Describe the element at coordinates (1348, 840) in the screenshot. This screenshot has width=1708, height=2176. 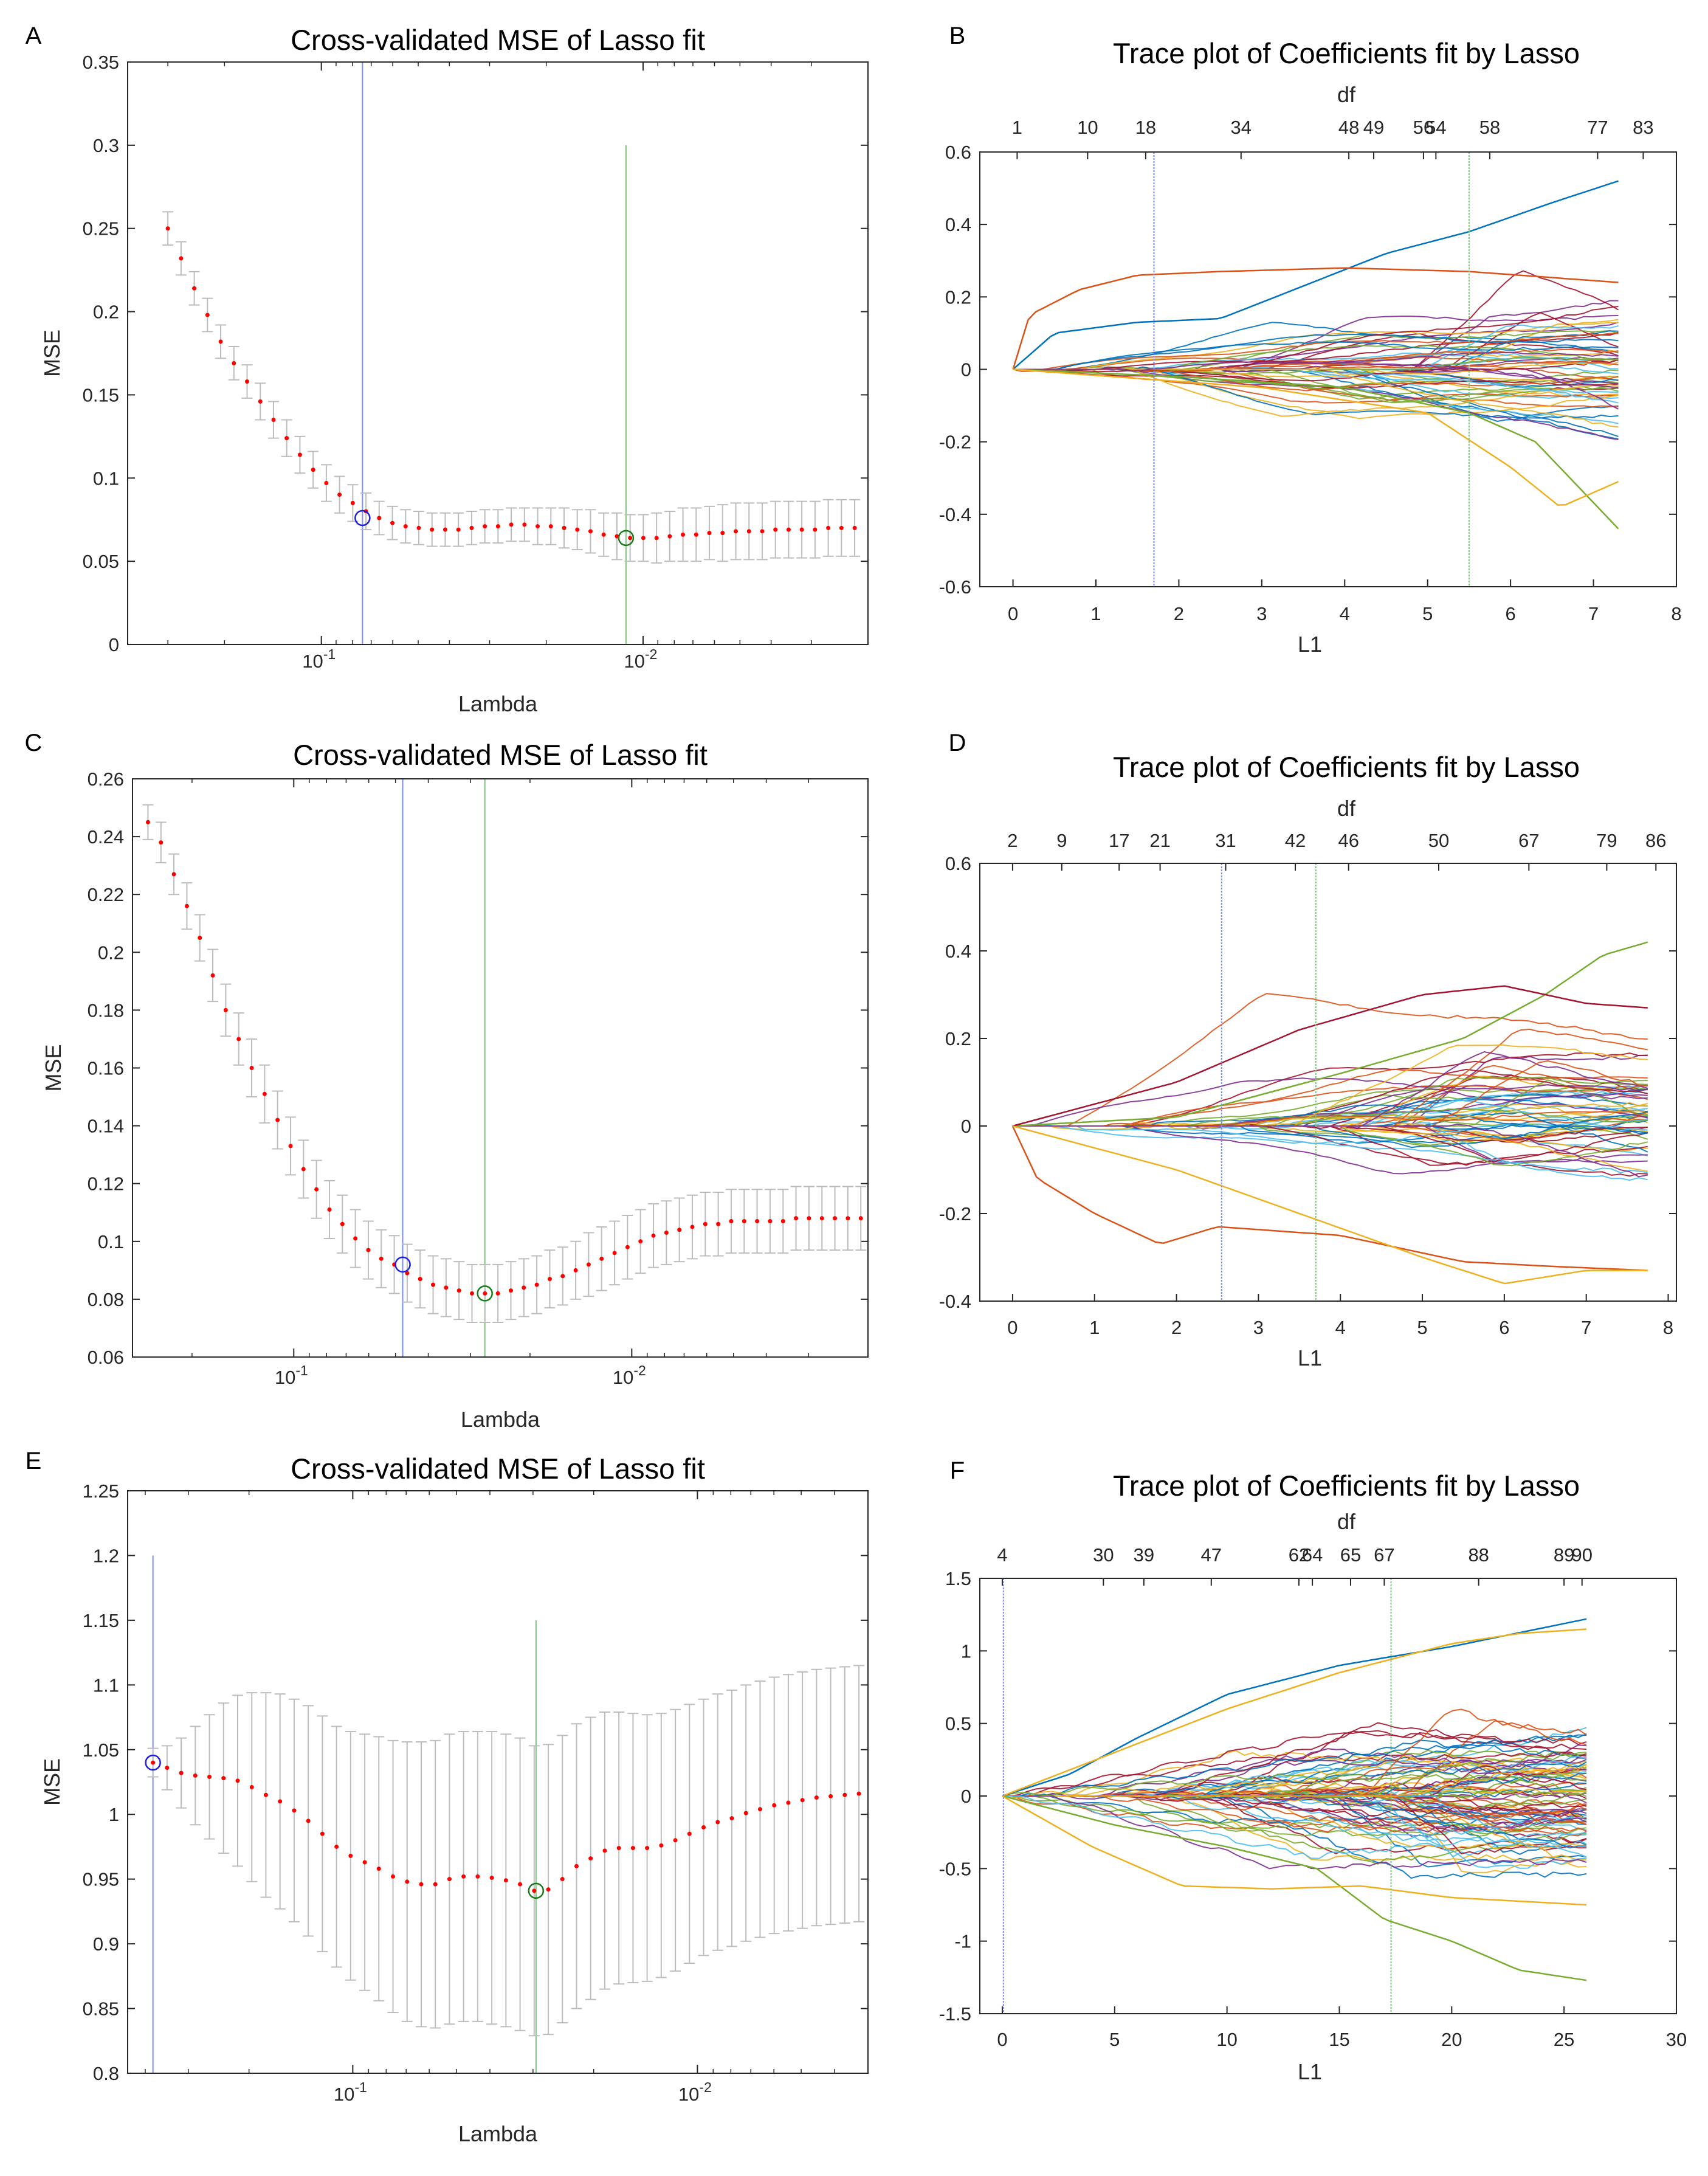
I see `df-tick-label: 46` at that location.